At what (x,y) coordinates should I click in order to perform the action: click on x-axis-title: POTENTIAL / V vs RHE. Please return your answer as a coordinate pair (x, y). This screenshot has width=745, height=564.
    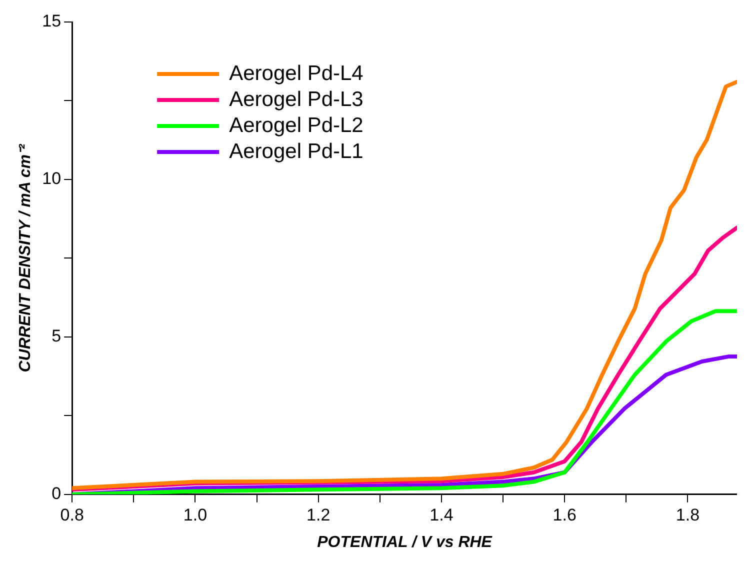
    Looking at the image, I should click on (405, 542).